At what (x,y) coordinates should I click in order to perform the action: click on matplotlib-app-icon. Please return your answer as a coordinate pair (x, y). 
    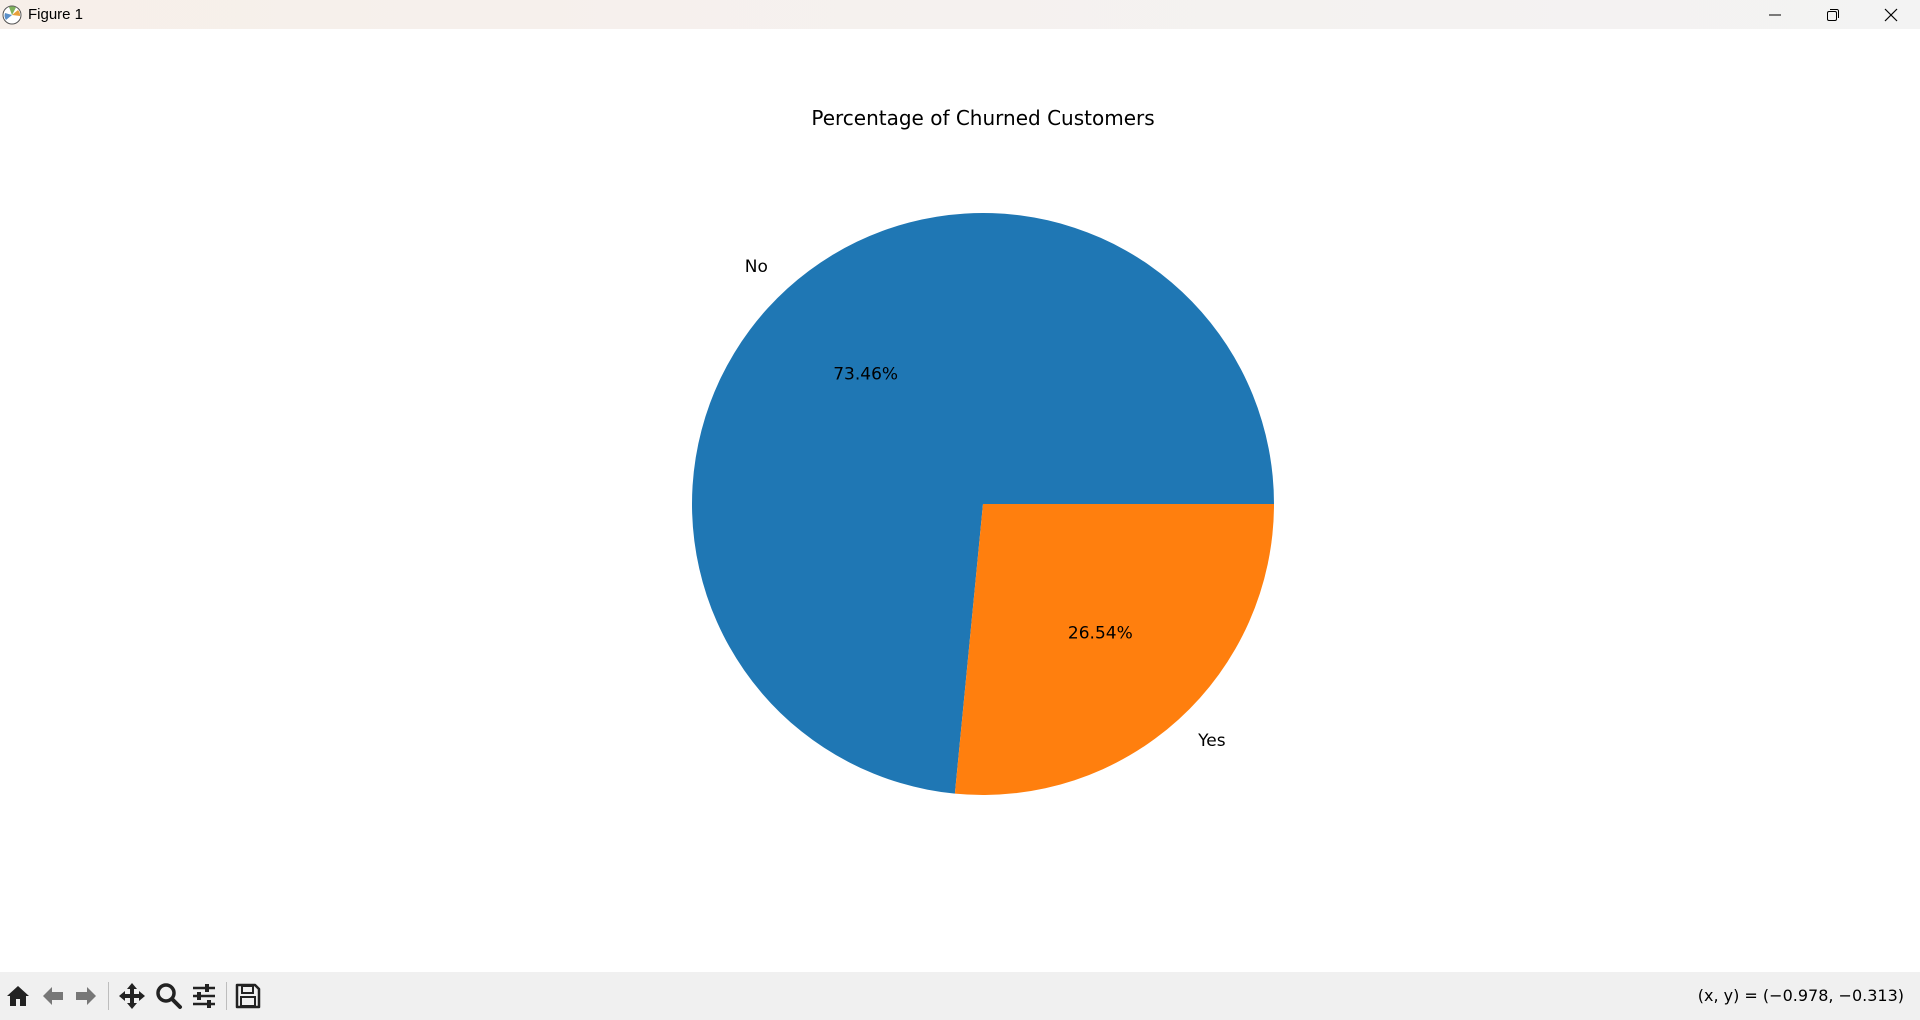
    Looking at the image, I should click on (12, 14).